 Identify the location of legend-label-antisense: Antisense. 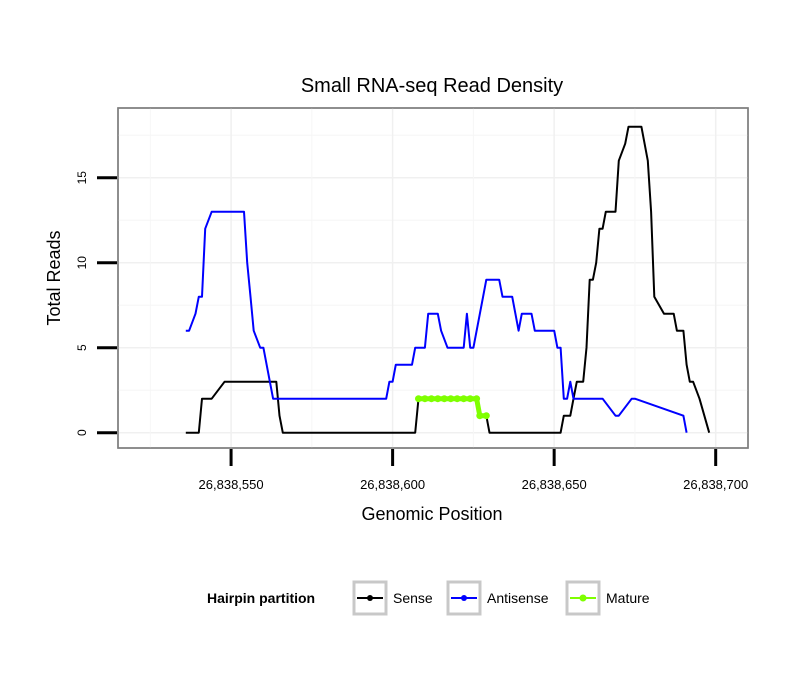
(518, 598).